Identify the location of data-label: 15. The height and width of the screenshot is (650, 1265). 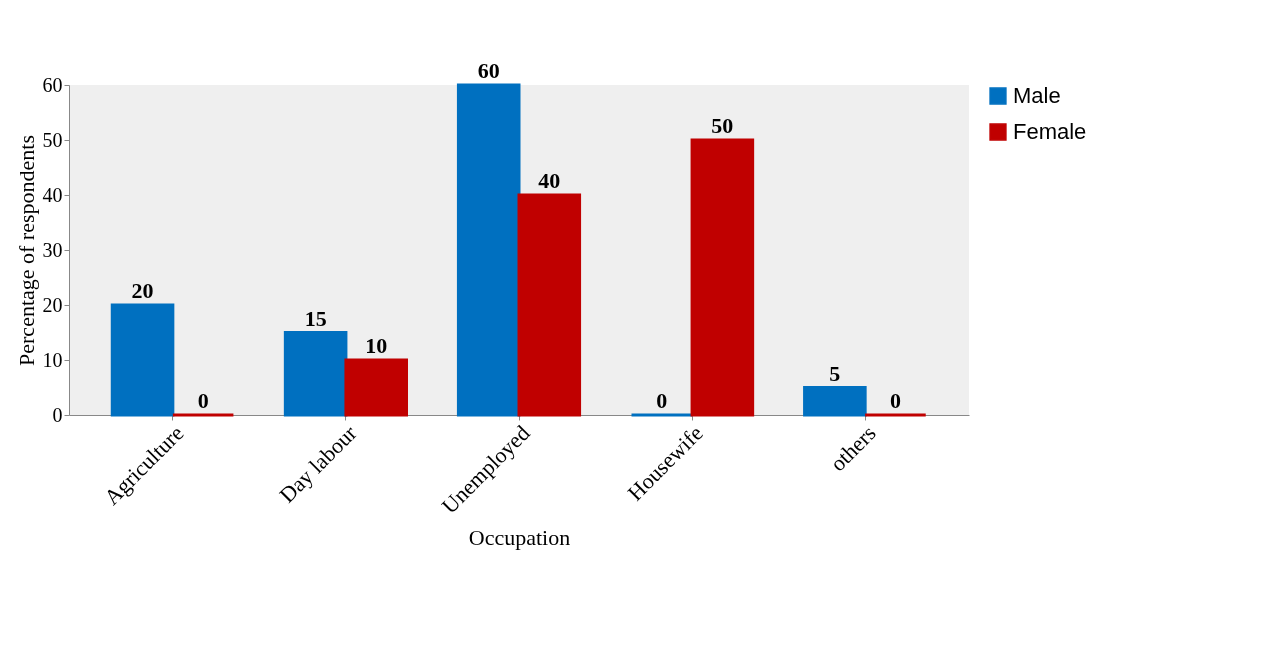
(315, 318).